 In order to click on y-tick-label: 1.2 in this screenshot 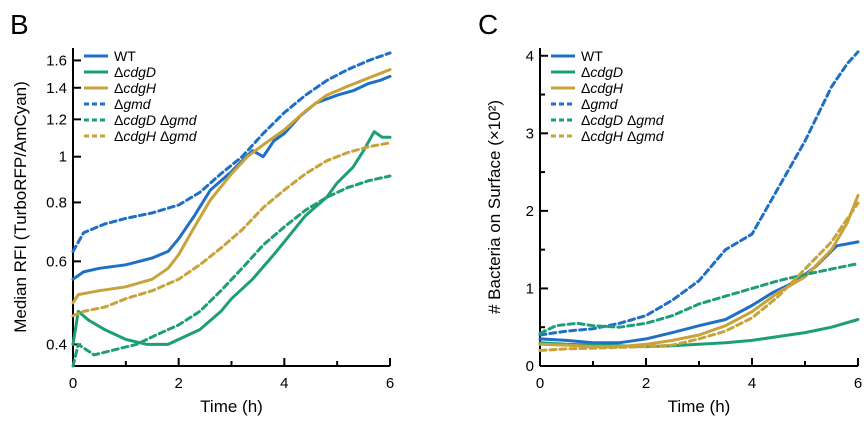, I will do `click(56, 119)`.